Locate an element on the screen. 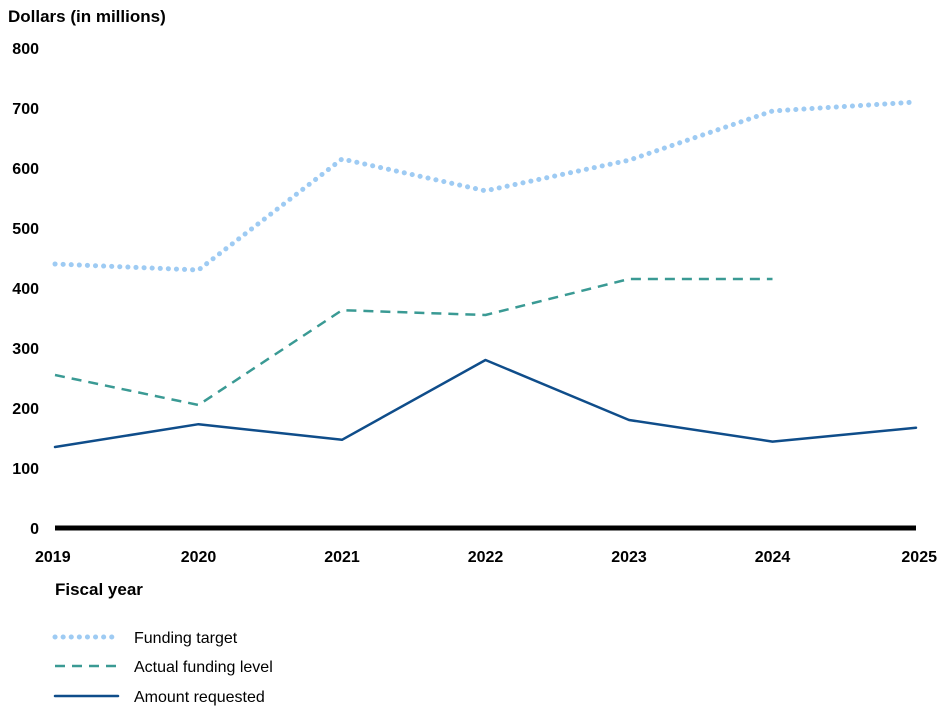  x-axis-label: Fiscal year is located at coordinates (99, 589).